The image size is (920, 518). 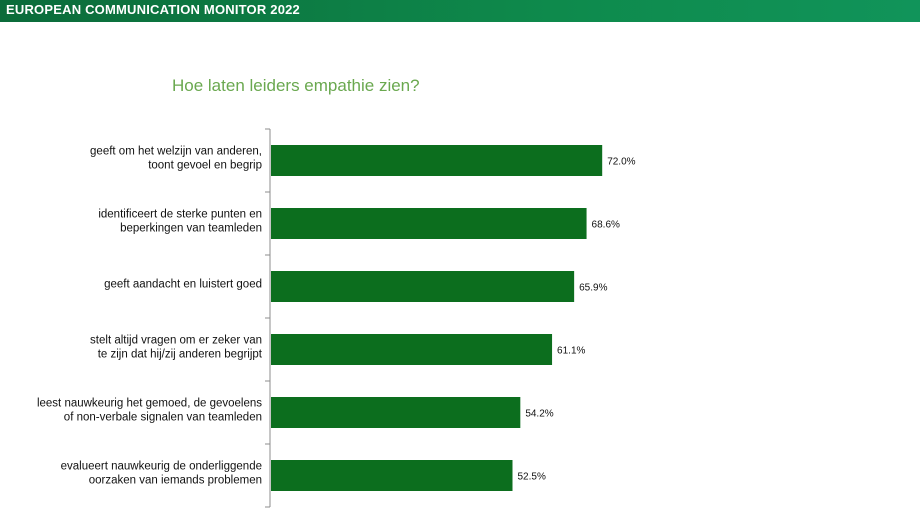 What do you see at coordinates (539, 414) in the screenshot?
I see `bar-value-label: 54.2%` at bounding box center [539, 414].